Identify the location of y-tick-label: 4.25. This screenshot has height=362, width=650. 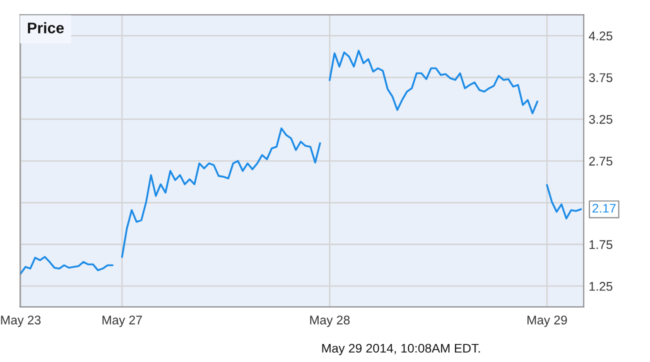
(600, 36).